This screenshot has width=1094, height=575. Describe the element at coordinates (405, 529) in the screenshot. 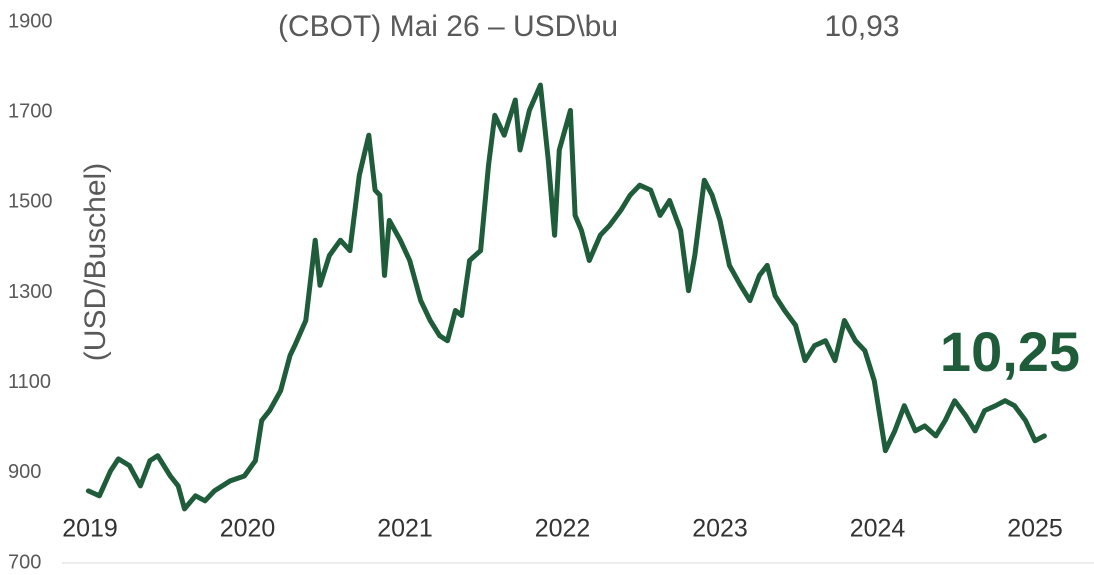

I see `x-tick-label: 2021` at that location.